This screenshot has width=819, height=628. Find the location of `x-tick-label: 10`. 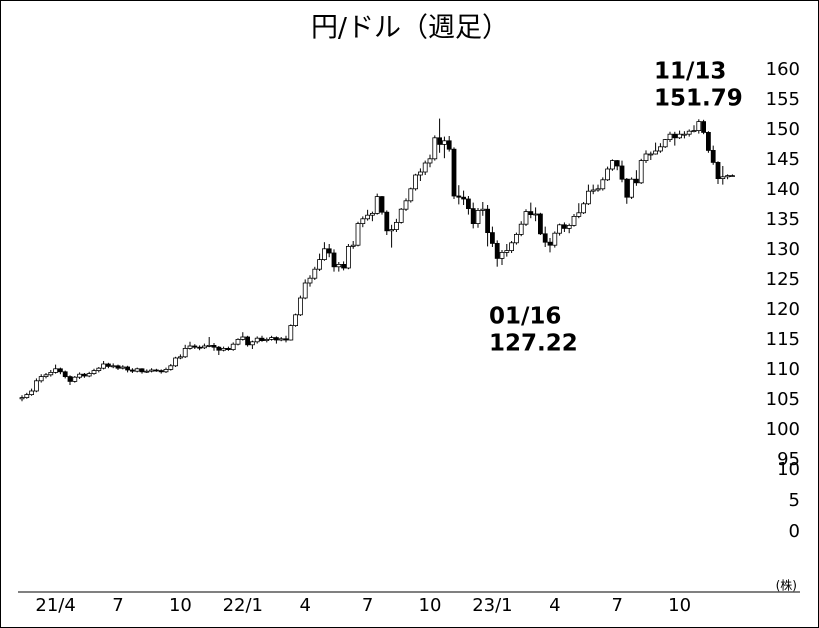

x-tick-label: 10 is located at coordinates (679, 605).